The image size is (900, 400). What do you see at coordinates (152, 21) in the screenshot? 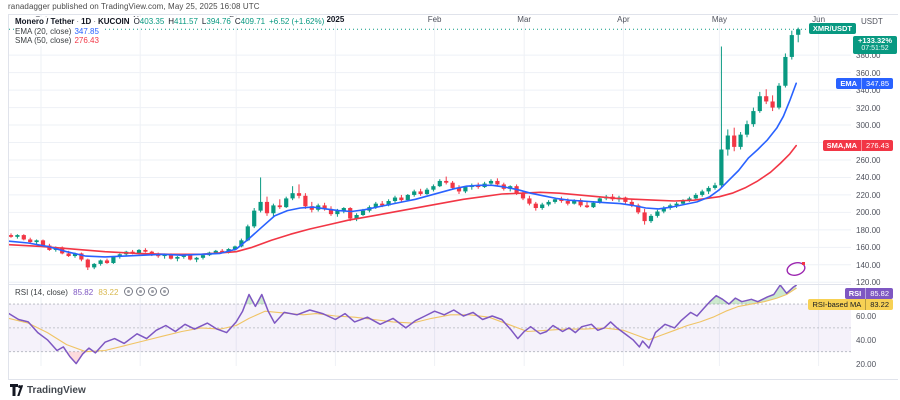
I see `open-value: 403.35` at bounding box center [152, 21].